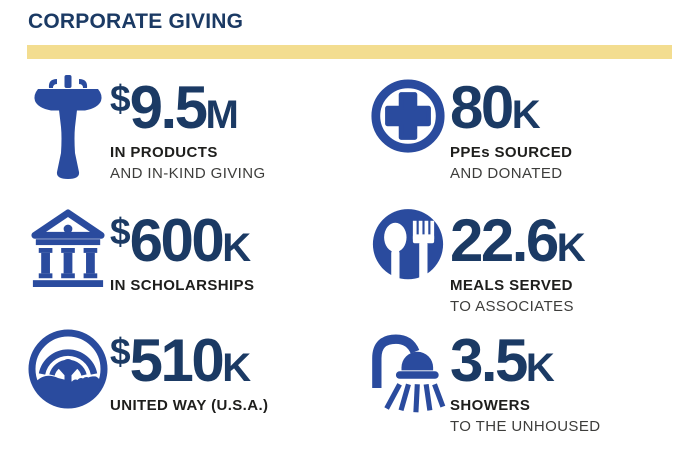  What do you see at coordinates (175, 141) in the screenshot?
I see `stat-card-products: $9.5M IN PRODUCTS AND IN-KIND GIVING` at bounding box center [175, 141].